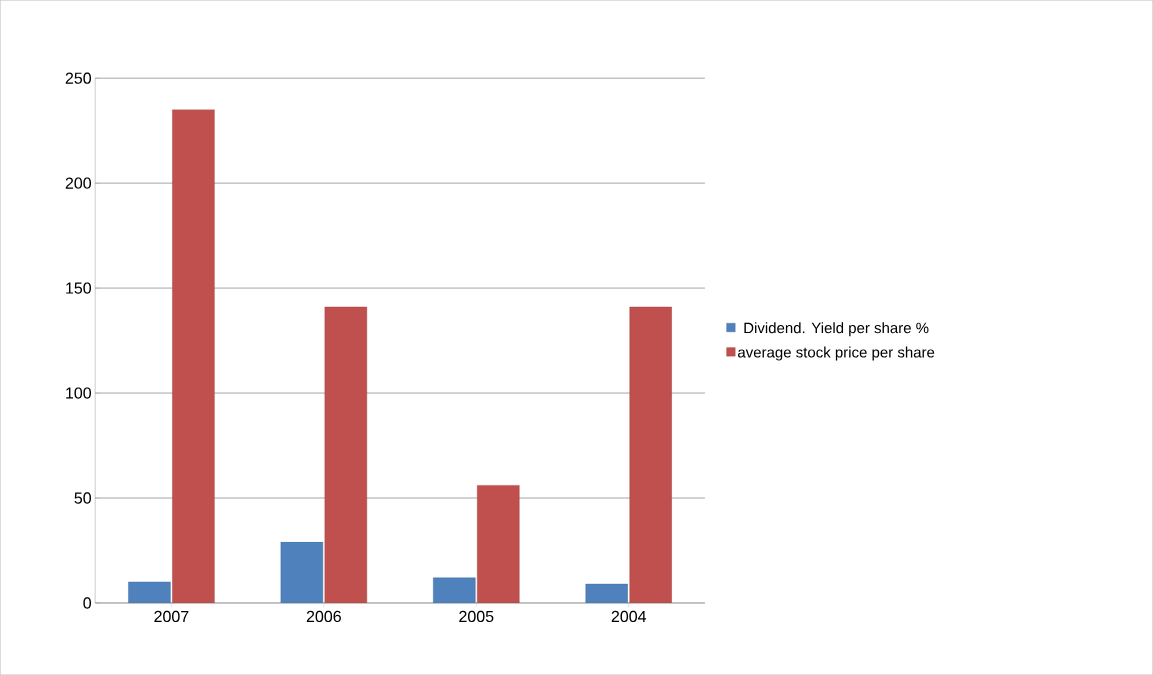  Describe the element at coordinates (629, 616) in the screenshot. I see `x-tick-label: 2004` at that location.